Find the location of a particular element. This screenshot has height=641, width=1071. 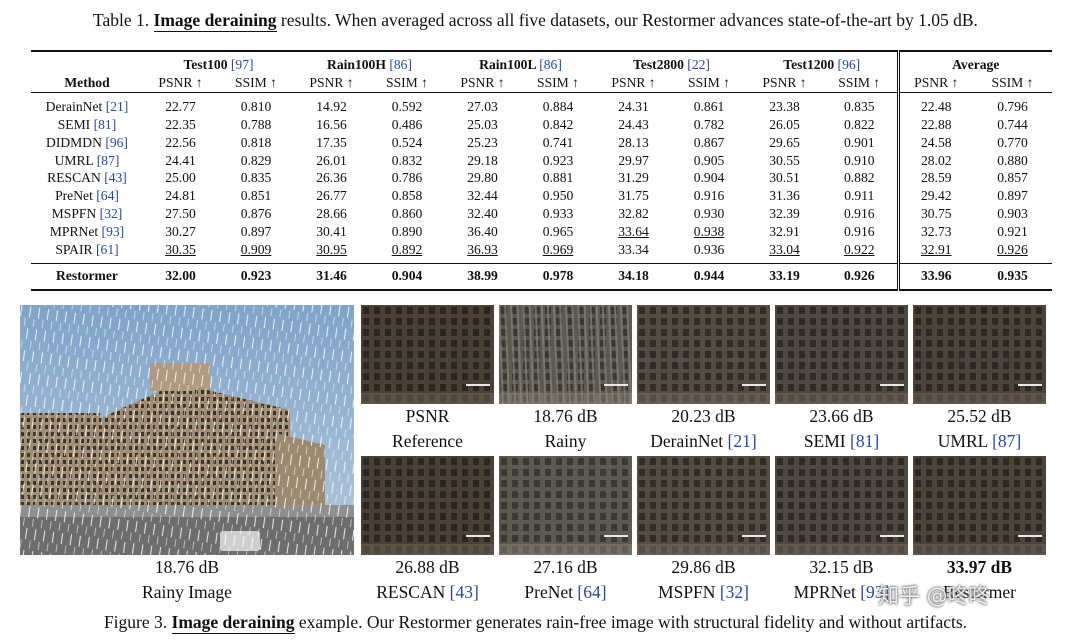

psnr-cell: 30.75 is located at coordinates (934, 214).